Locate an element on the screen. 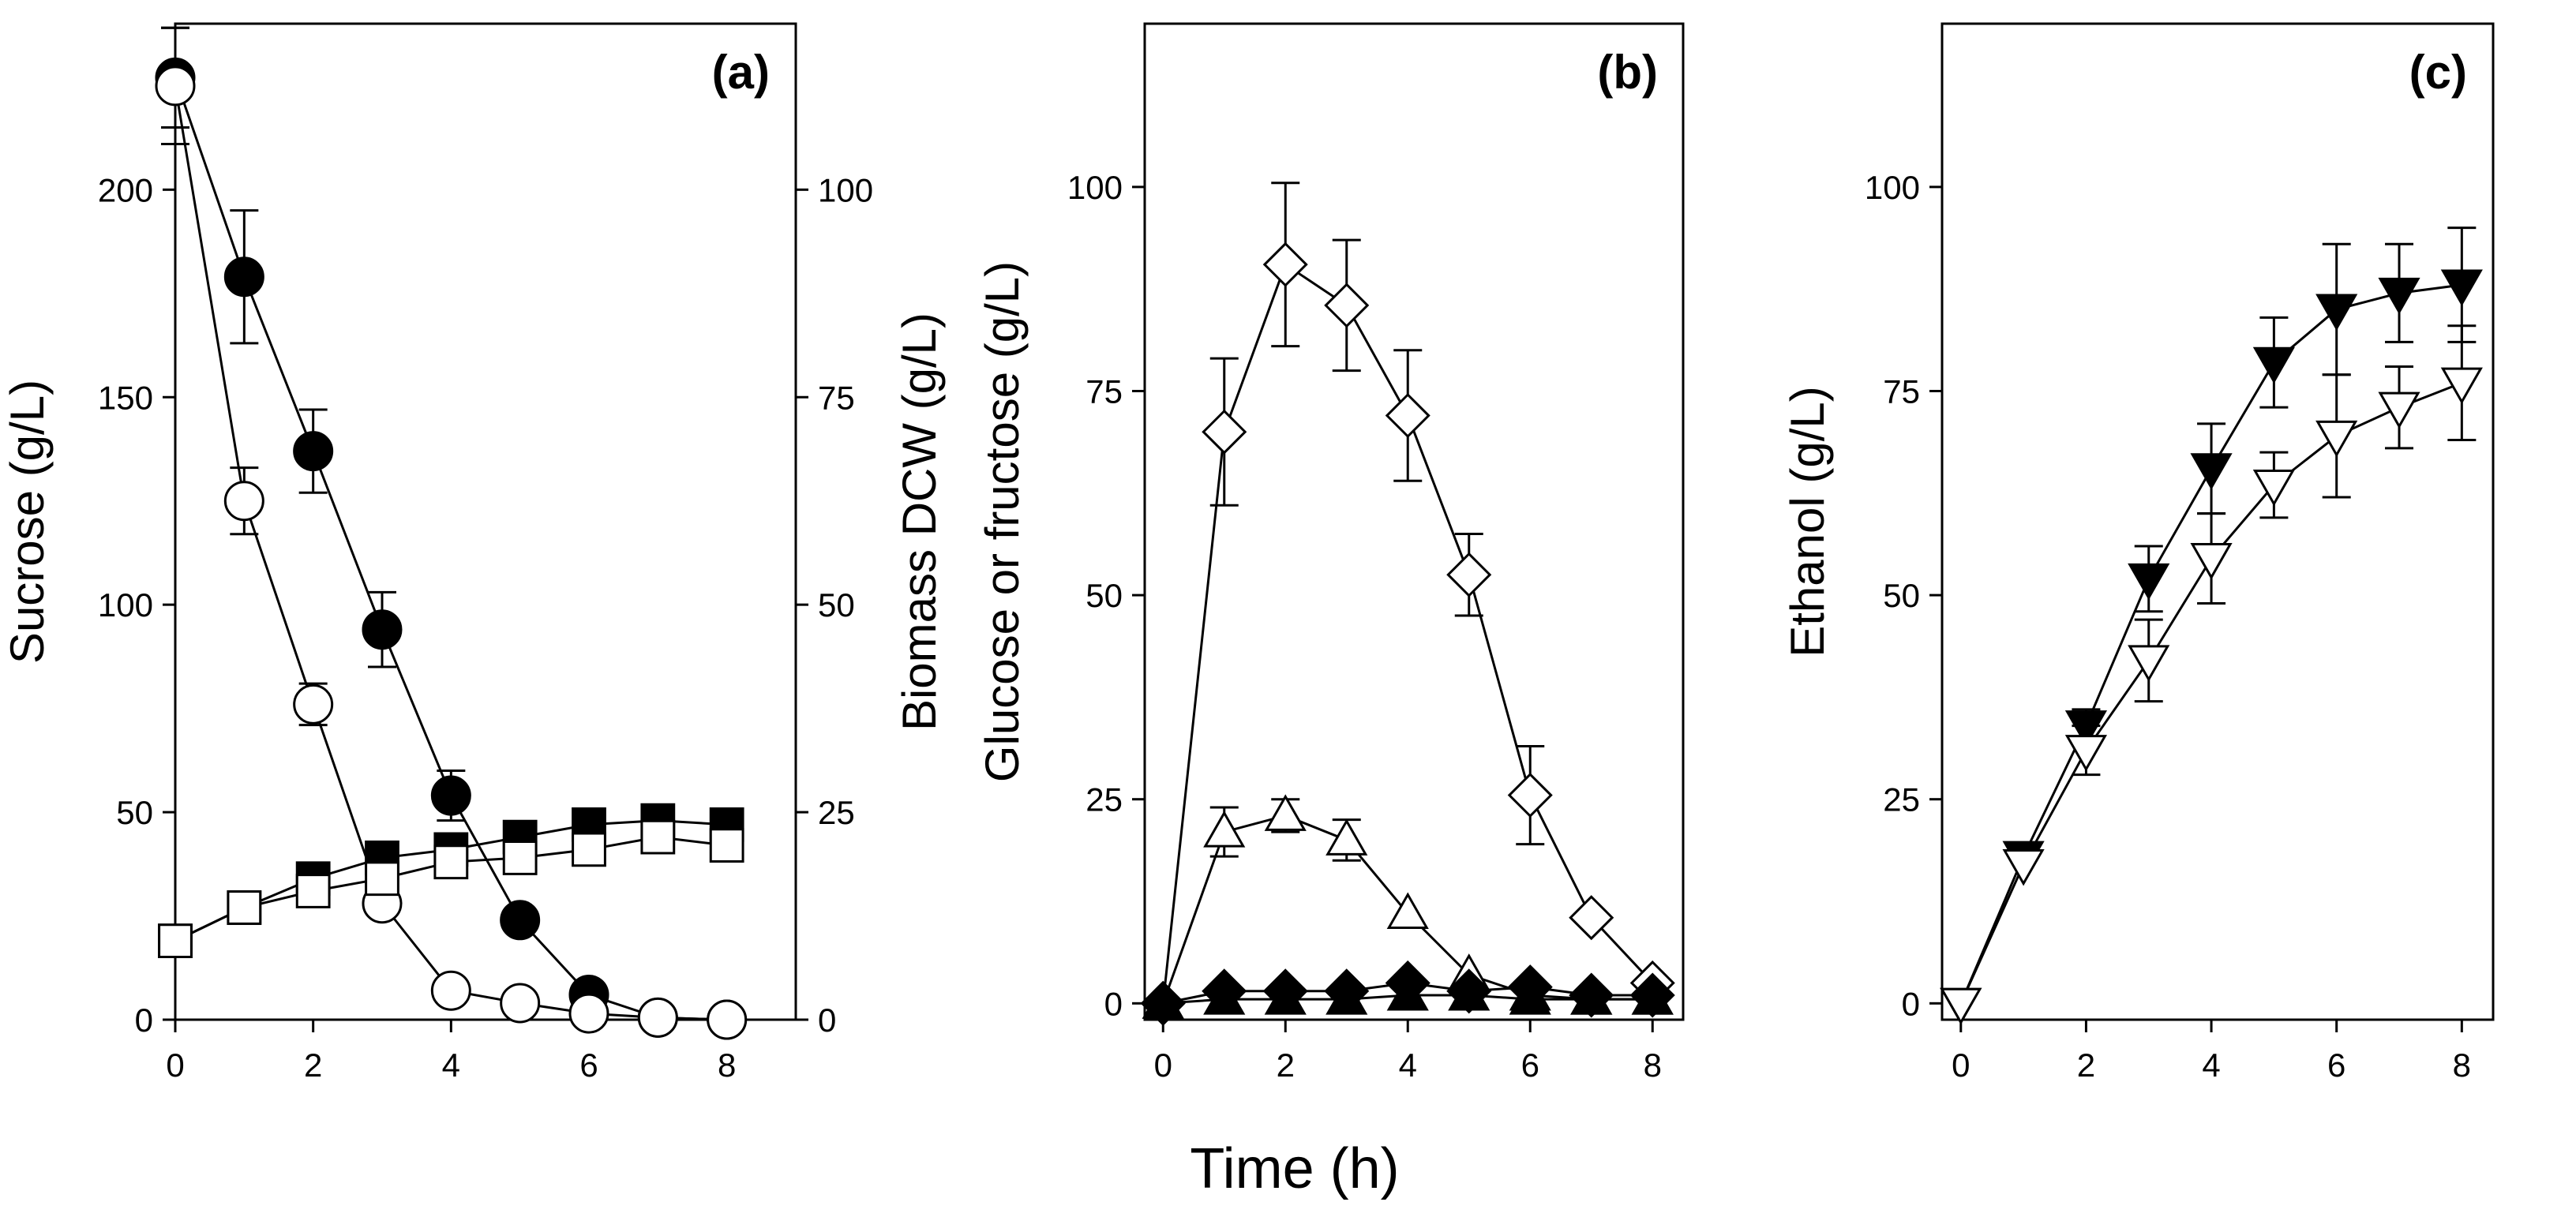  series-biomass-open is located at coordinates (451, 888).